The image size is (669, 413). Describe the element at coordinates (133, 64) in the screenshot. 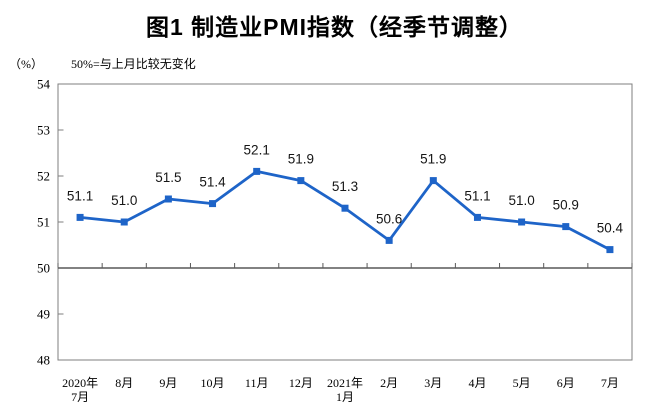

I see `reference-note: 50%=与上月比较无变化` at that location.